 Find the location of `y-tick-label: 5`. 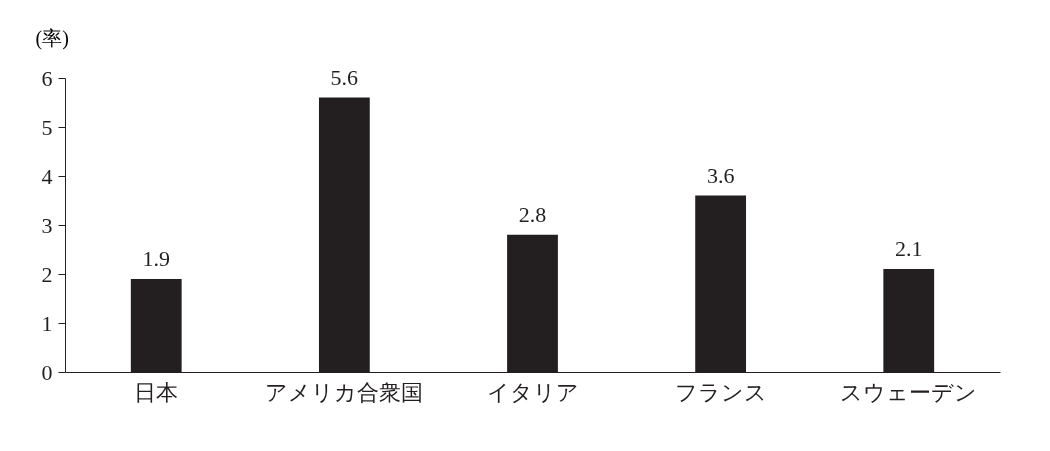

y-tick-label: 5 is located at coordinates (47, 127).